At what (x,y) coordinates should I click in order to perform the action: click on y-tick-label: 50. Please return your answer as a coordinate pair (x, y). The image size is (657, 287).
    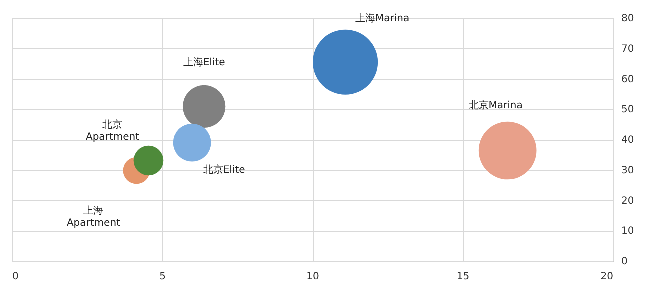
    Looking at the image, I should click on (628, 110).